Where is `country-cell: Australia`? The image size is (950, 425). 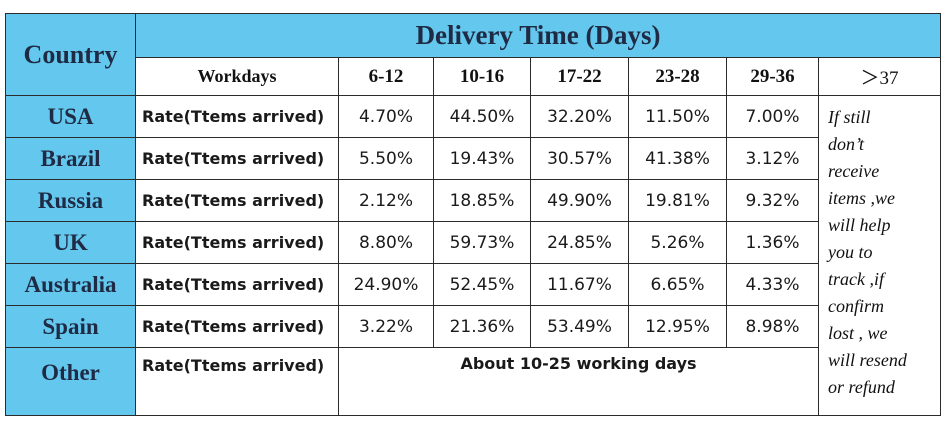
country-cell: Australia is located at coordinates (70, 284).